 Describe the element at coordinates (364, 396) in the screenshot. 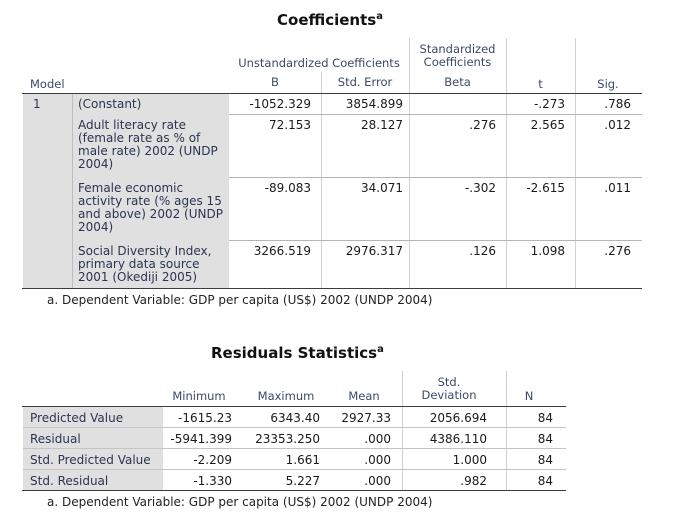

I see `header-mean: Mean` at that location.